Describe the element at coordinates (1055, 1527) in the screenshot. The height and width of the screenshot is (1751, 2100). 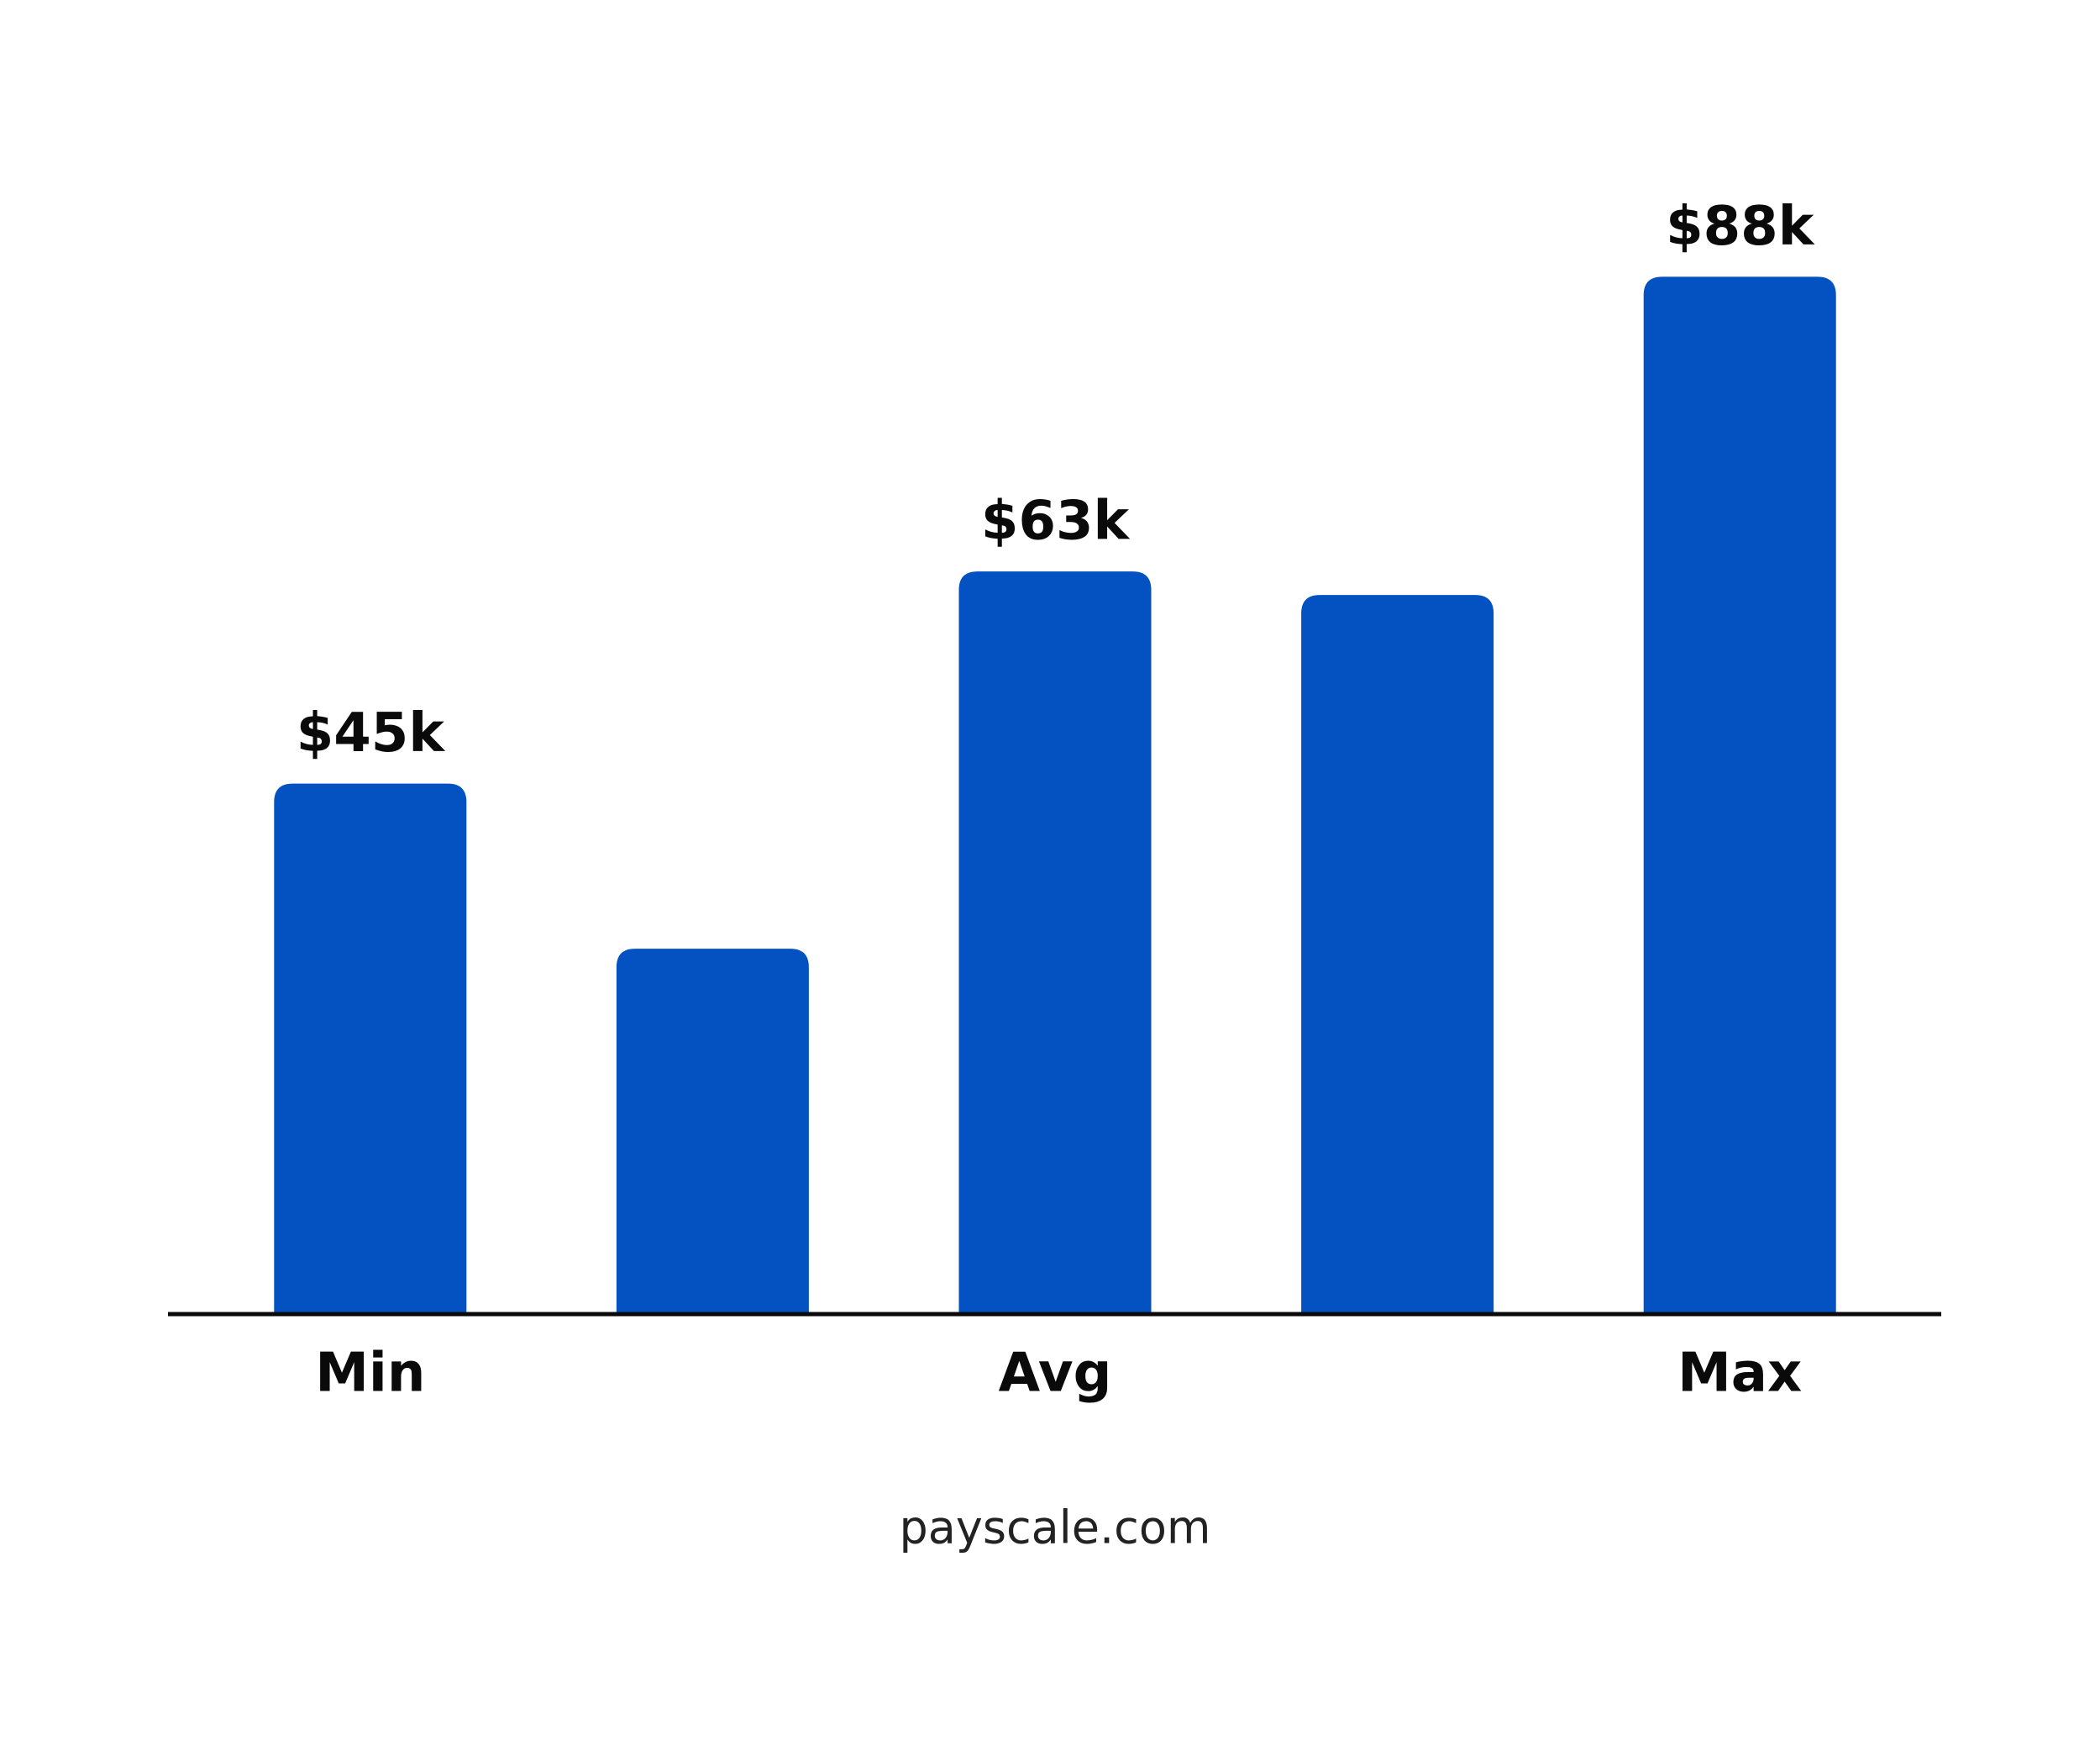
I see `source: payscale.com` at that location.